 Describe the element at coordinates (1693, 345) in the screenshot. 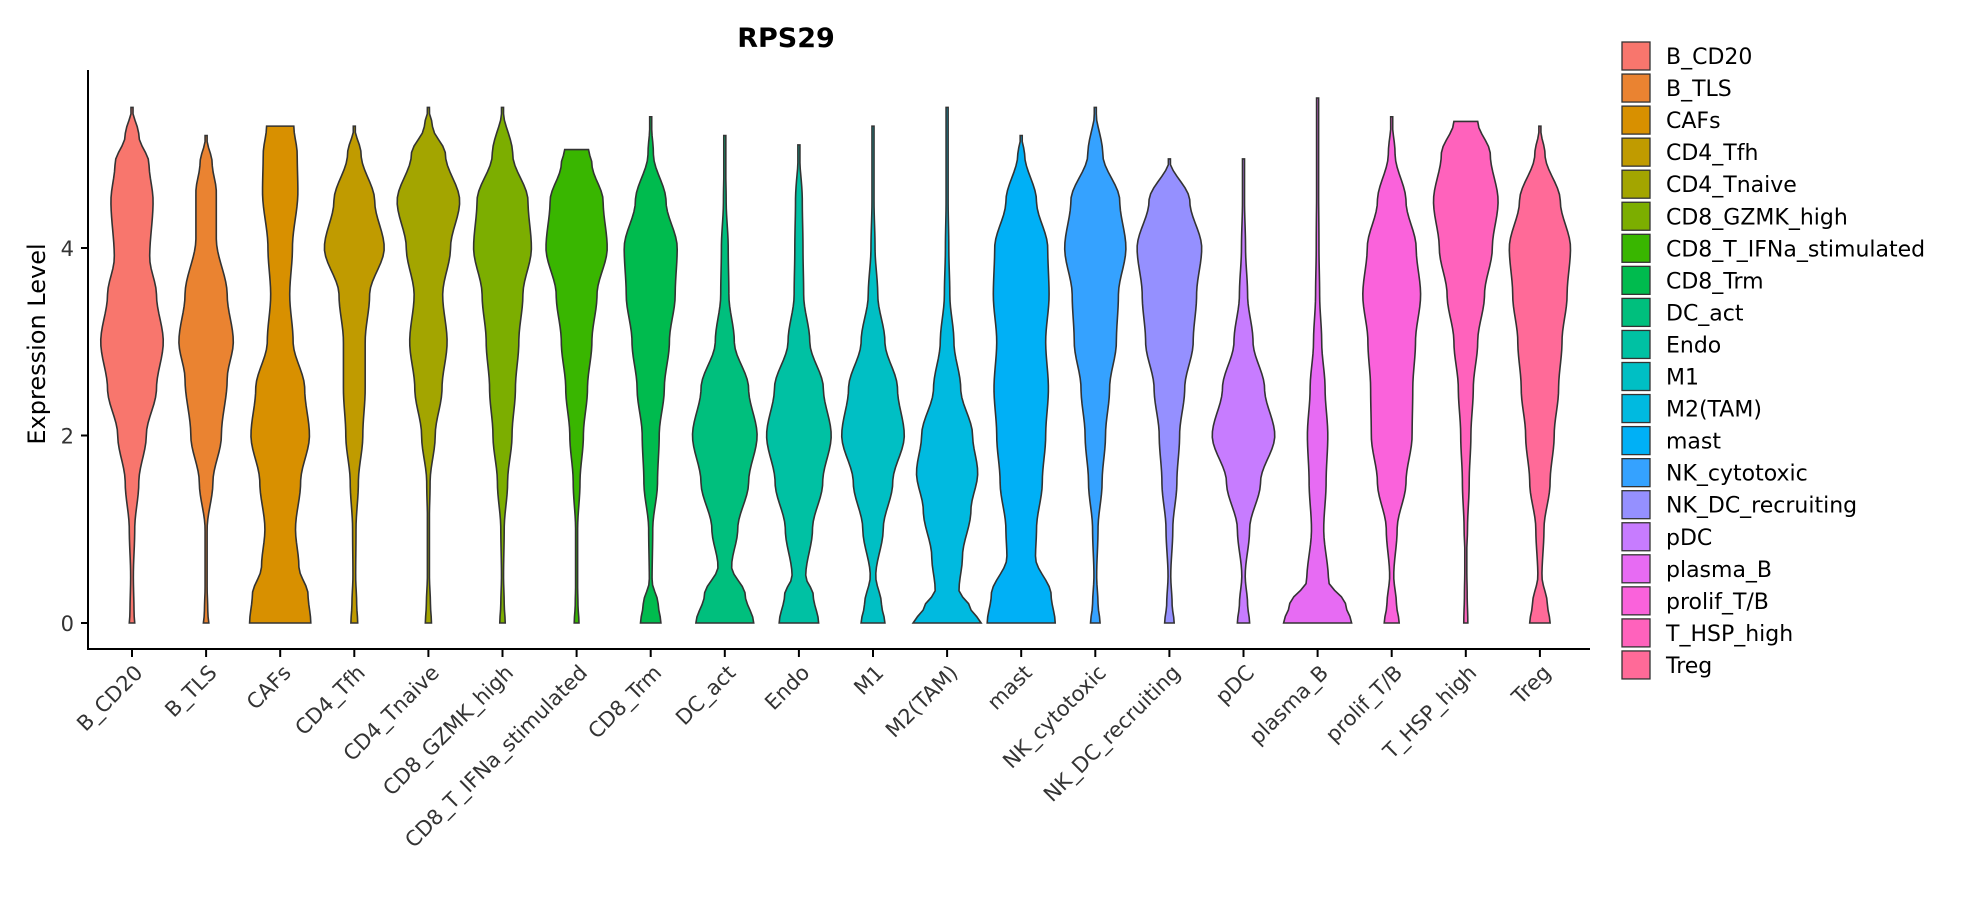

I see `legend-label: Endo` at that location.